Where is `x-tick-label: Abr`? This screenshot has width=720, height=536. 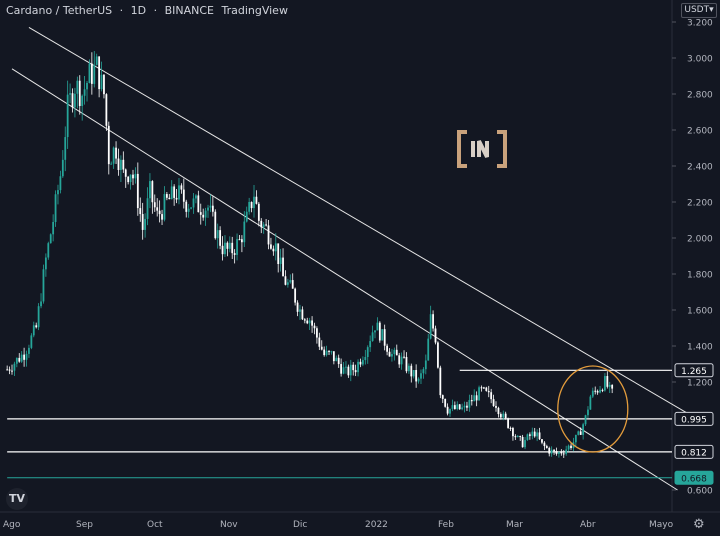 x-tick-label: Abr is located at coordinates (588, 525).